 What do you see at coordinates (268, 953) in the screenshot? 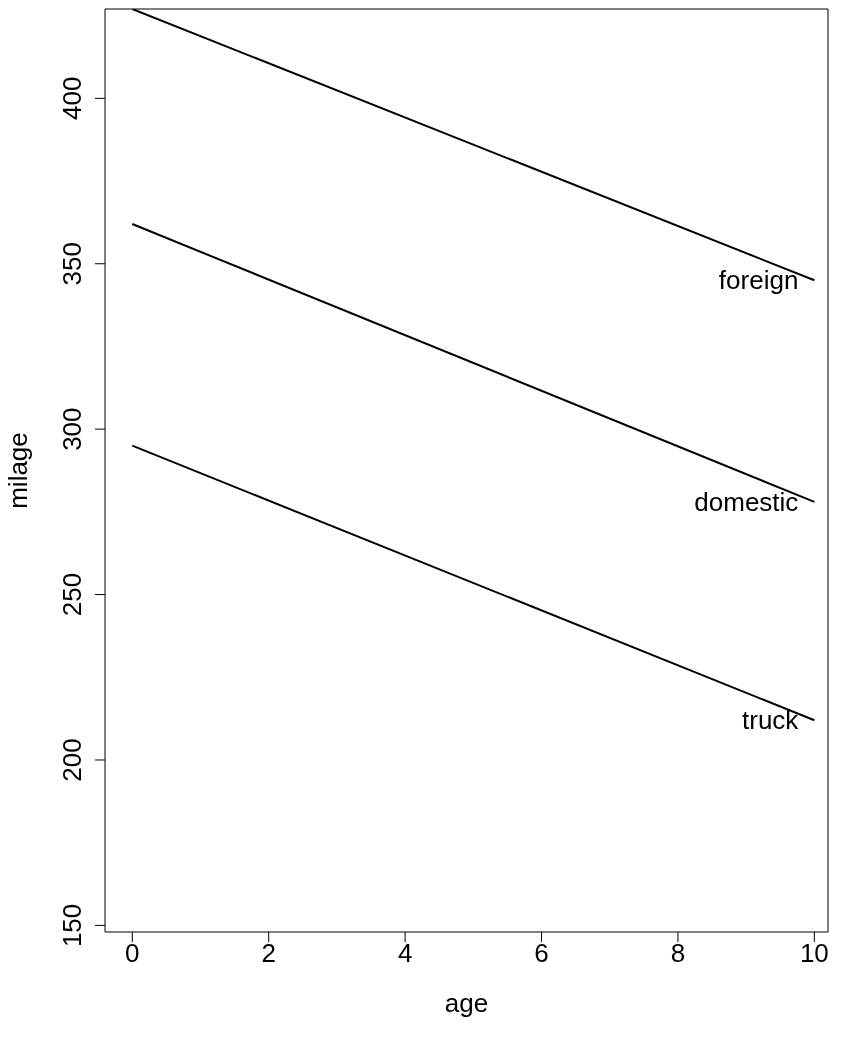
I see `x-tick-label: 2` at bounding box center [268, 953].